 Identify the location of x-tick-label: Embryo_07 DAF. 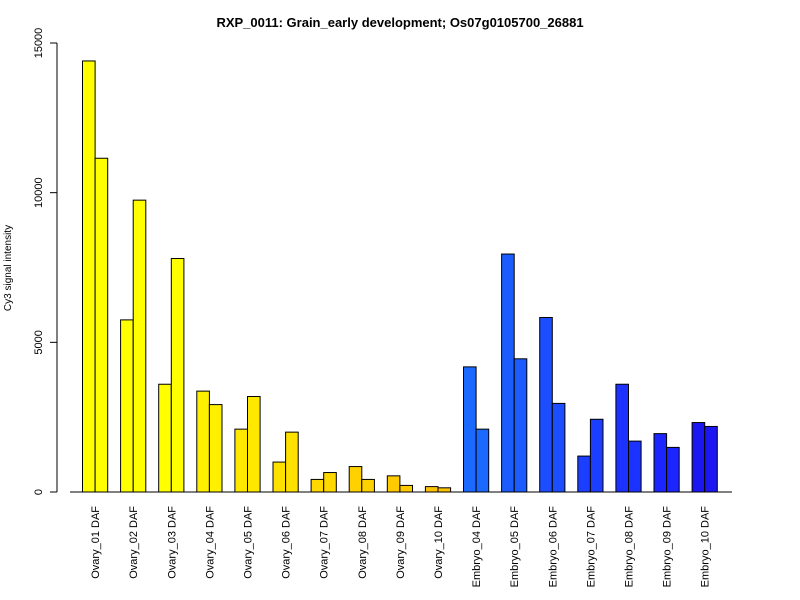
(591, 547).